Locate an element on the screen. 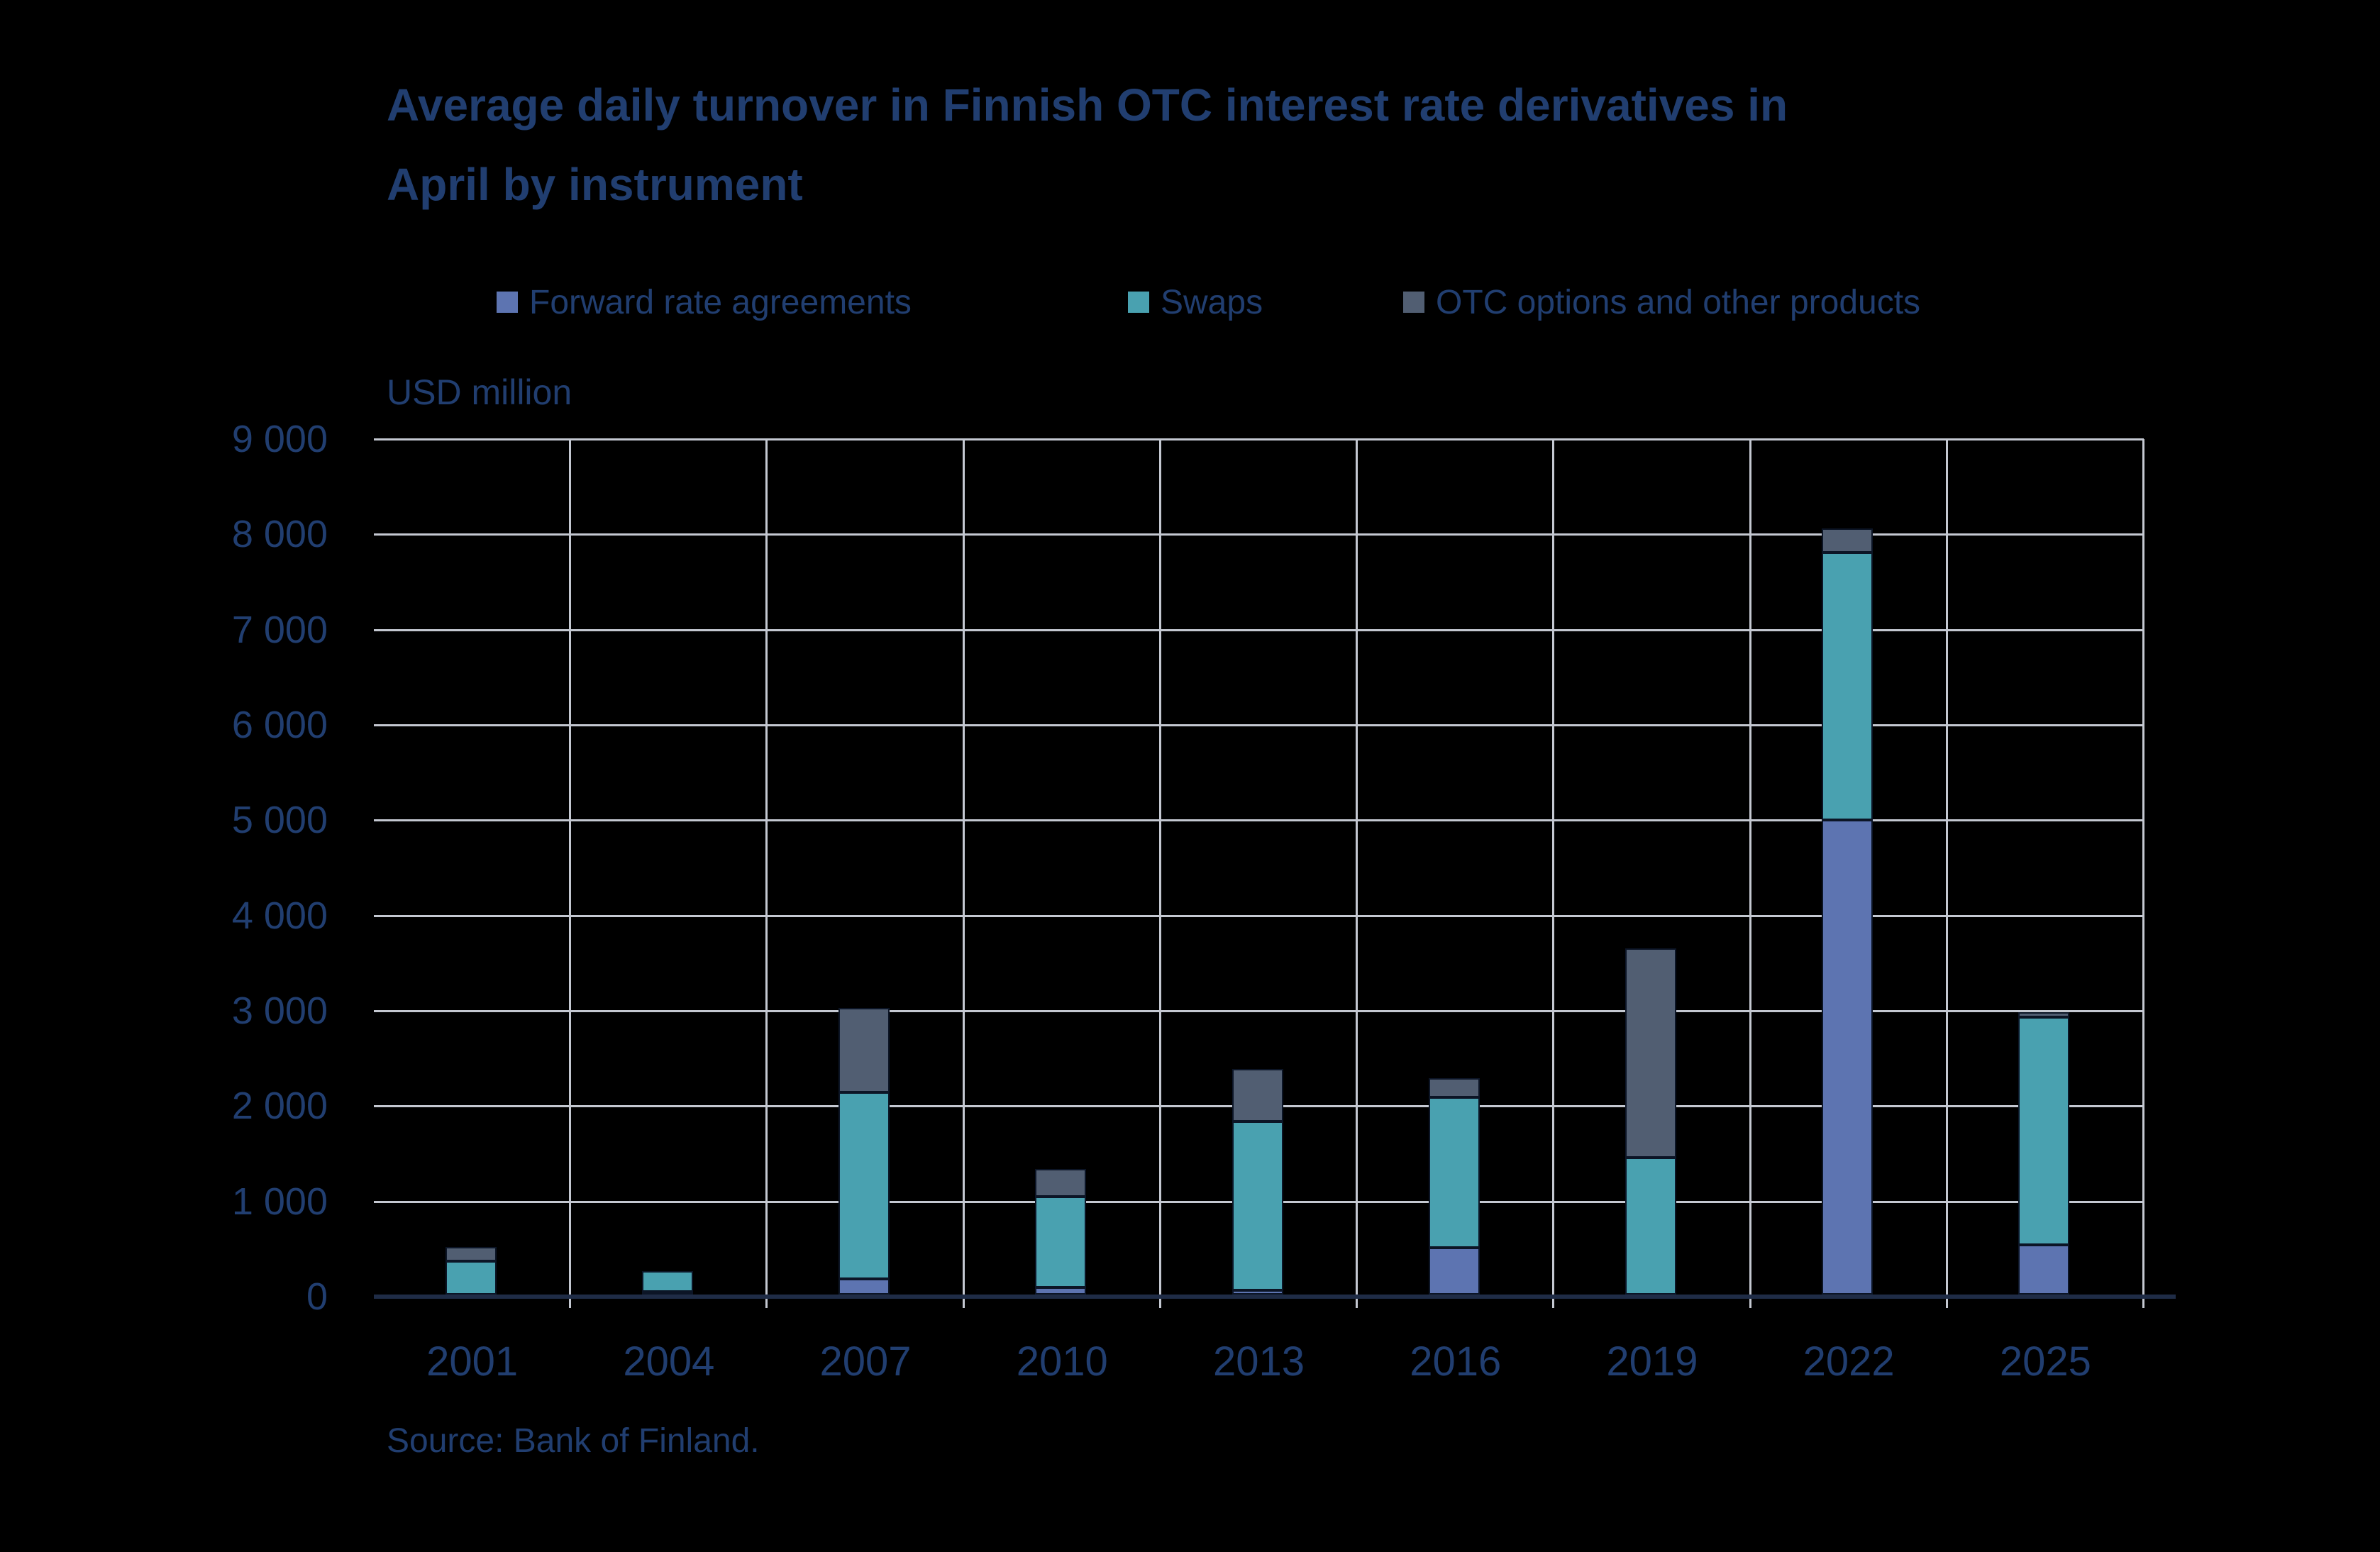 This screenshot has width=2380, height=1552. bar-segment-otc-options-and-other-products-2022 is located at coordinates (1848, 541).